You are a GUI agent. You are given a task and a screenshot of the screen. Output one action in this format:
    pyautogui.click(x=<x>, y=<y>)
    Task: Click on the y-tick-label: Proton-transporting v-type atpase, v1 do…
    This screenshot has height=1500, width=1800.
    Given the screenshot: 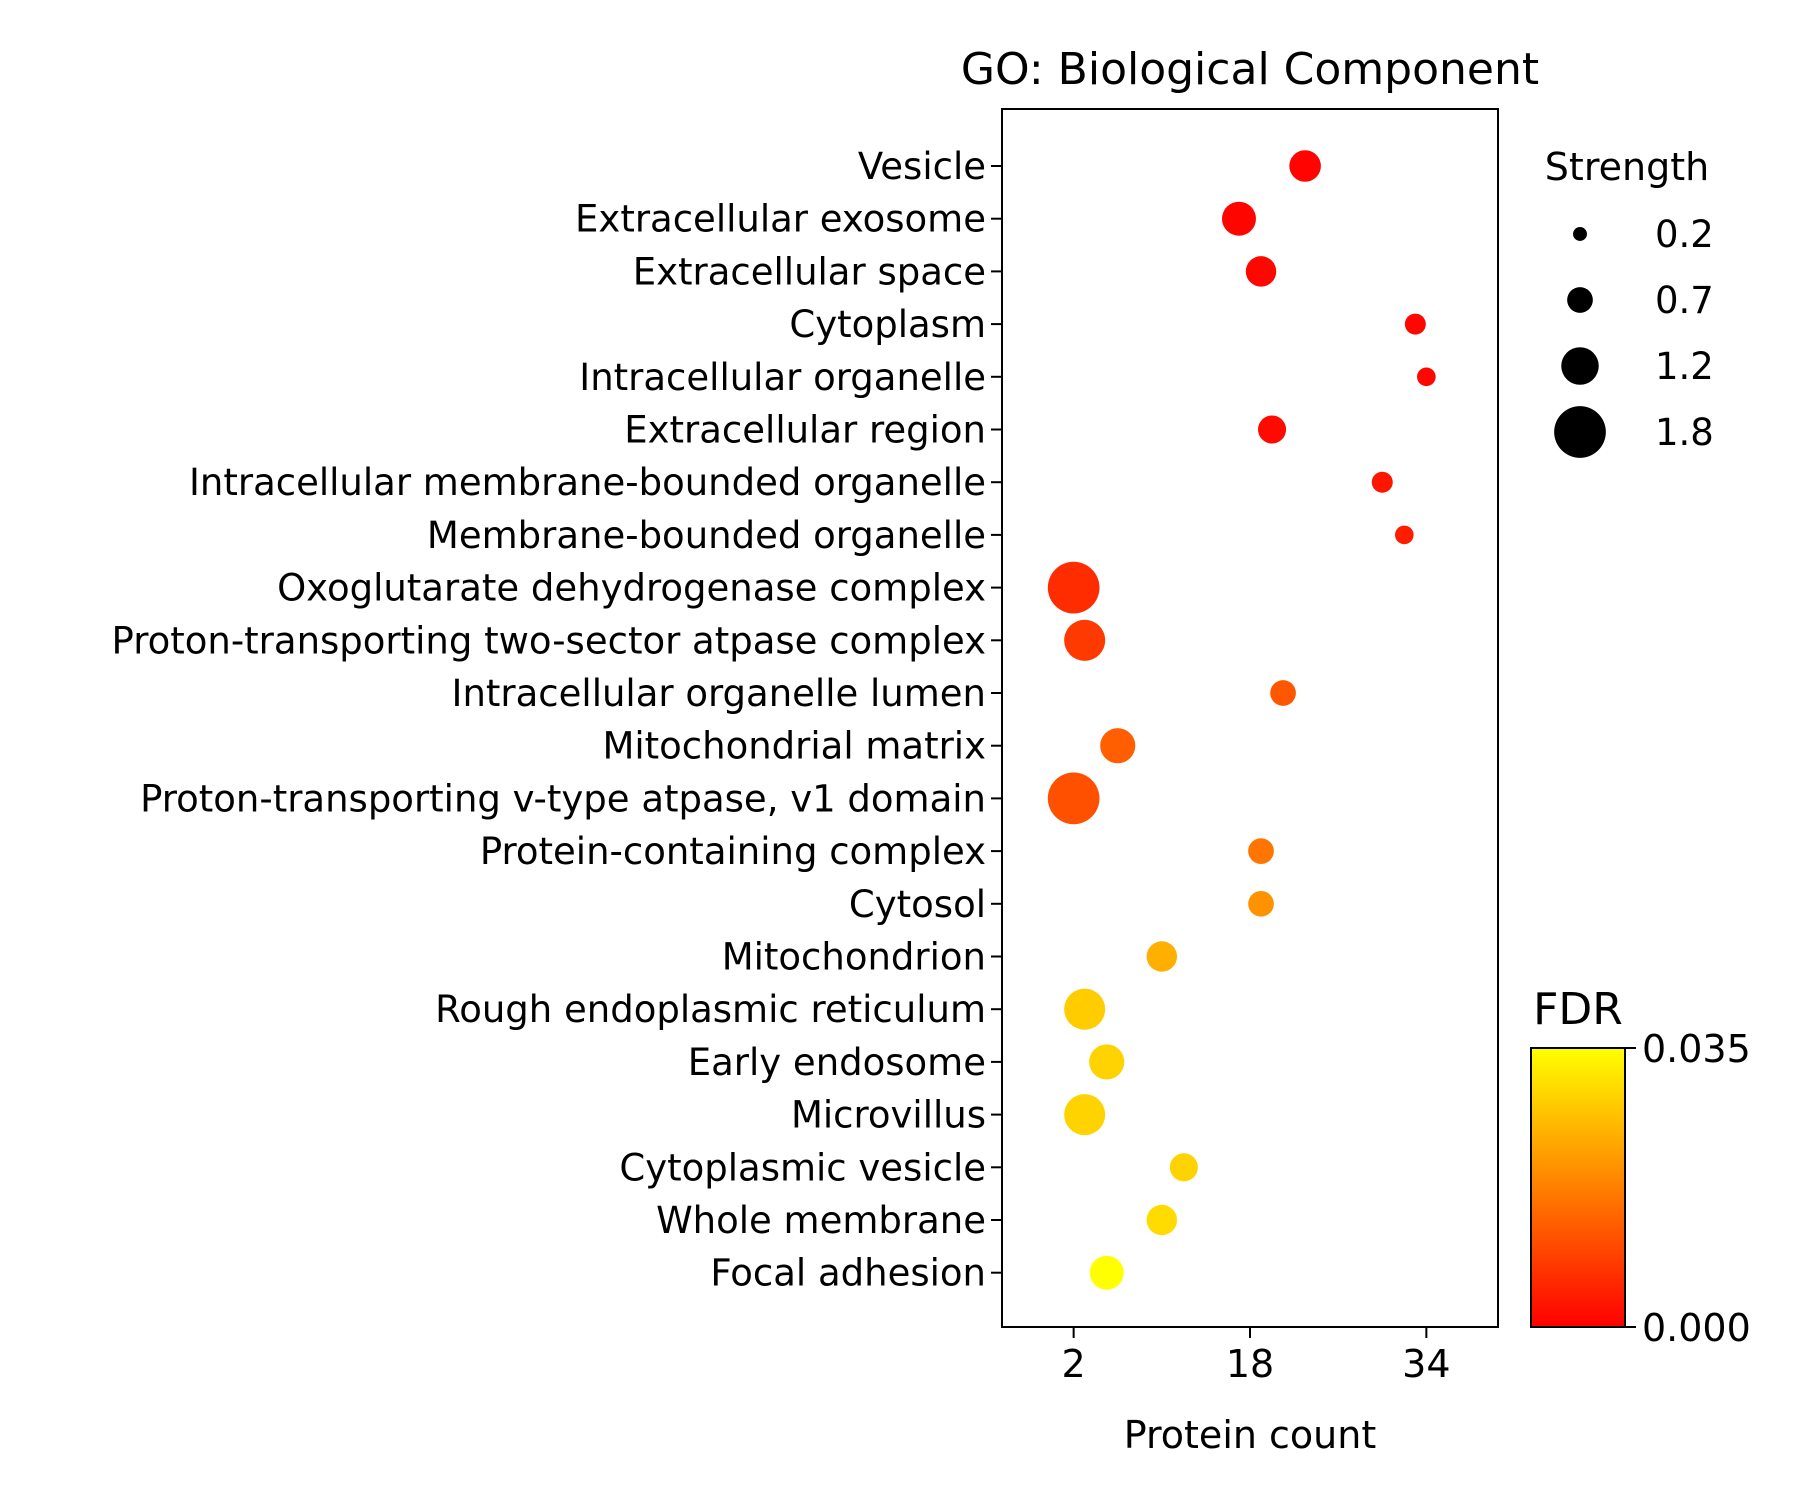 What is the action you would take?
    pyautogui.click(x=563, y=798)
    